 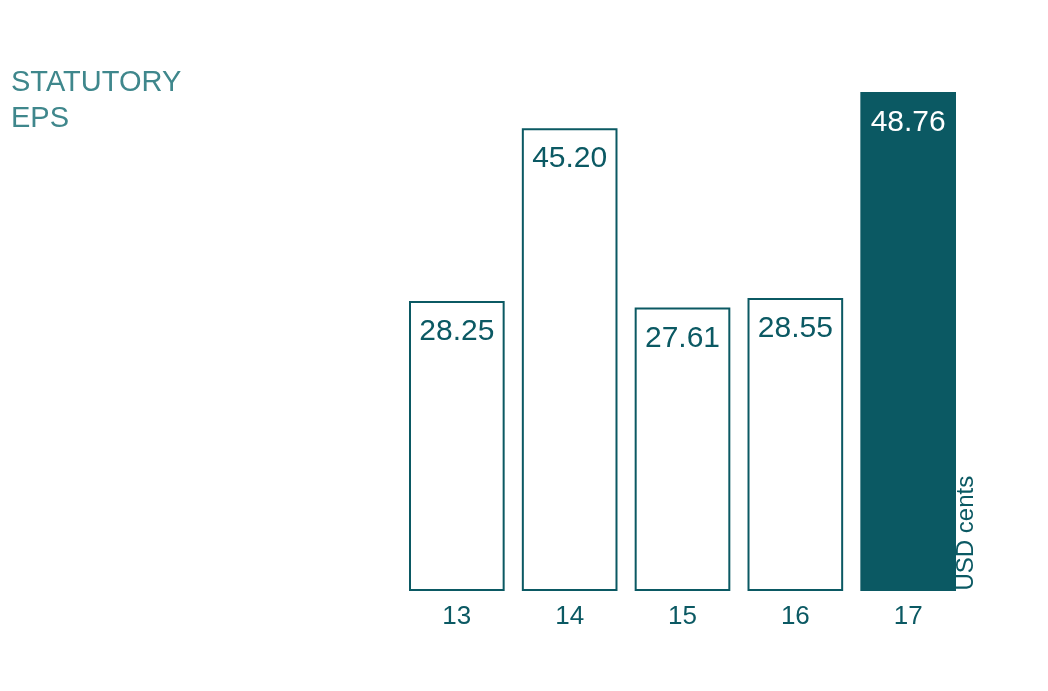 I want to click on data-label: 27.61, so click(x=682, y=336).